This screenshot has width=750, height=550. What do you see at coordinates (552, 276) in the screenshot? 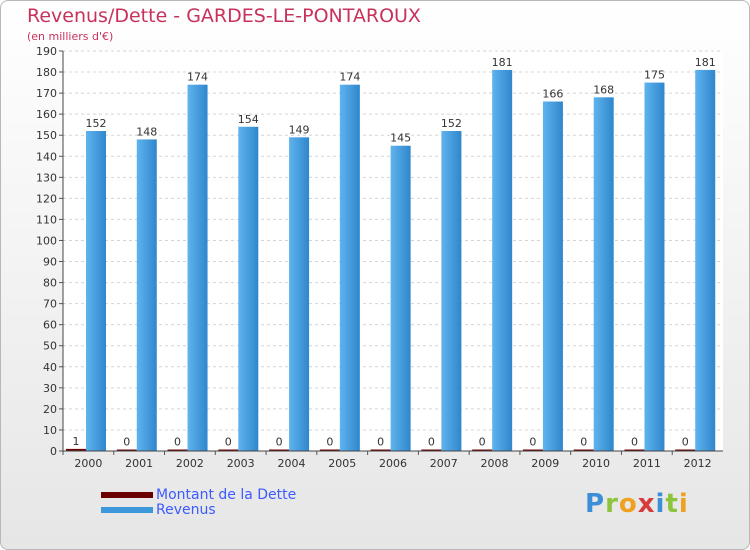
I see `bar-revenus-2009` at bounding box center [552, 276].